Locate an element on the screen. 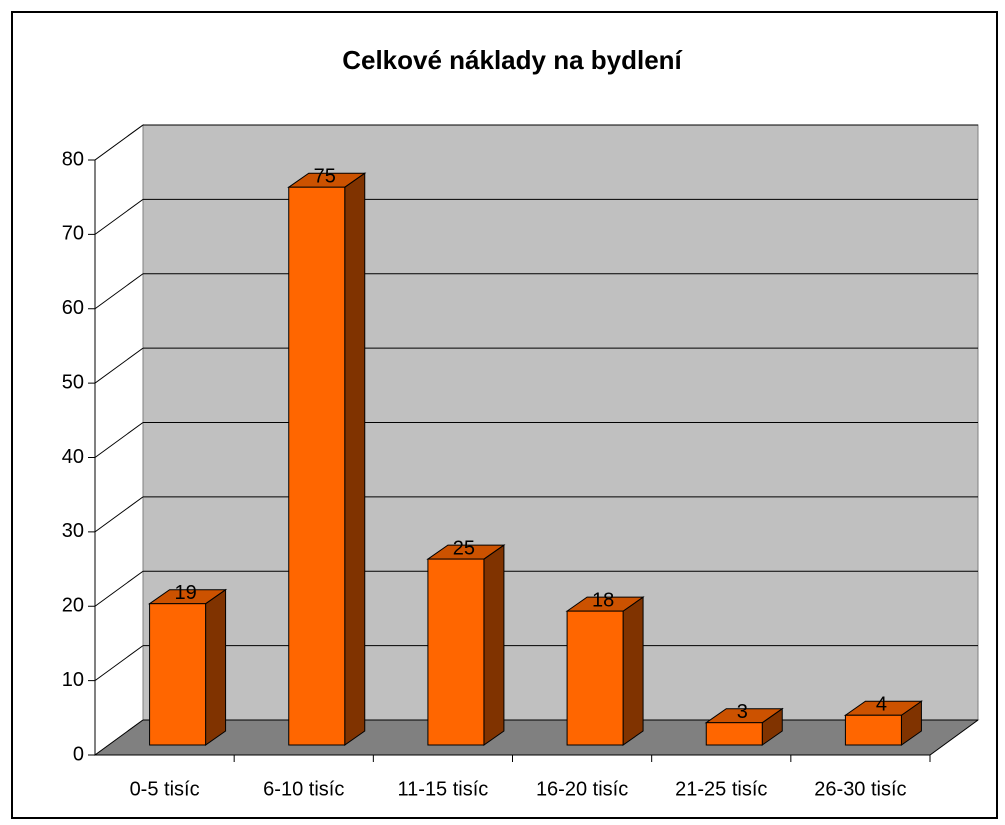 This screenshot has width=1005, height=825. x-tick-label: 26-30 tisíc is located at coordinates (860, 789).